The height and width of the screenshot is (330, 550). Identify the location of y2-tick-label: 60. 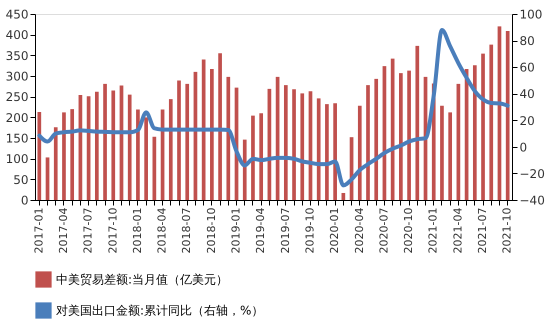
(527, 67).